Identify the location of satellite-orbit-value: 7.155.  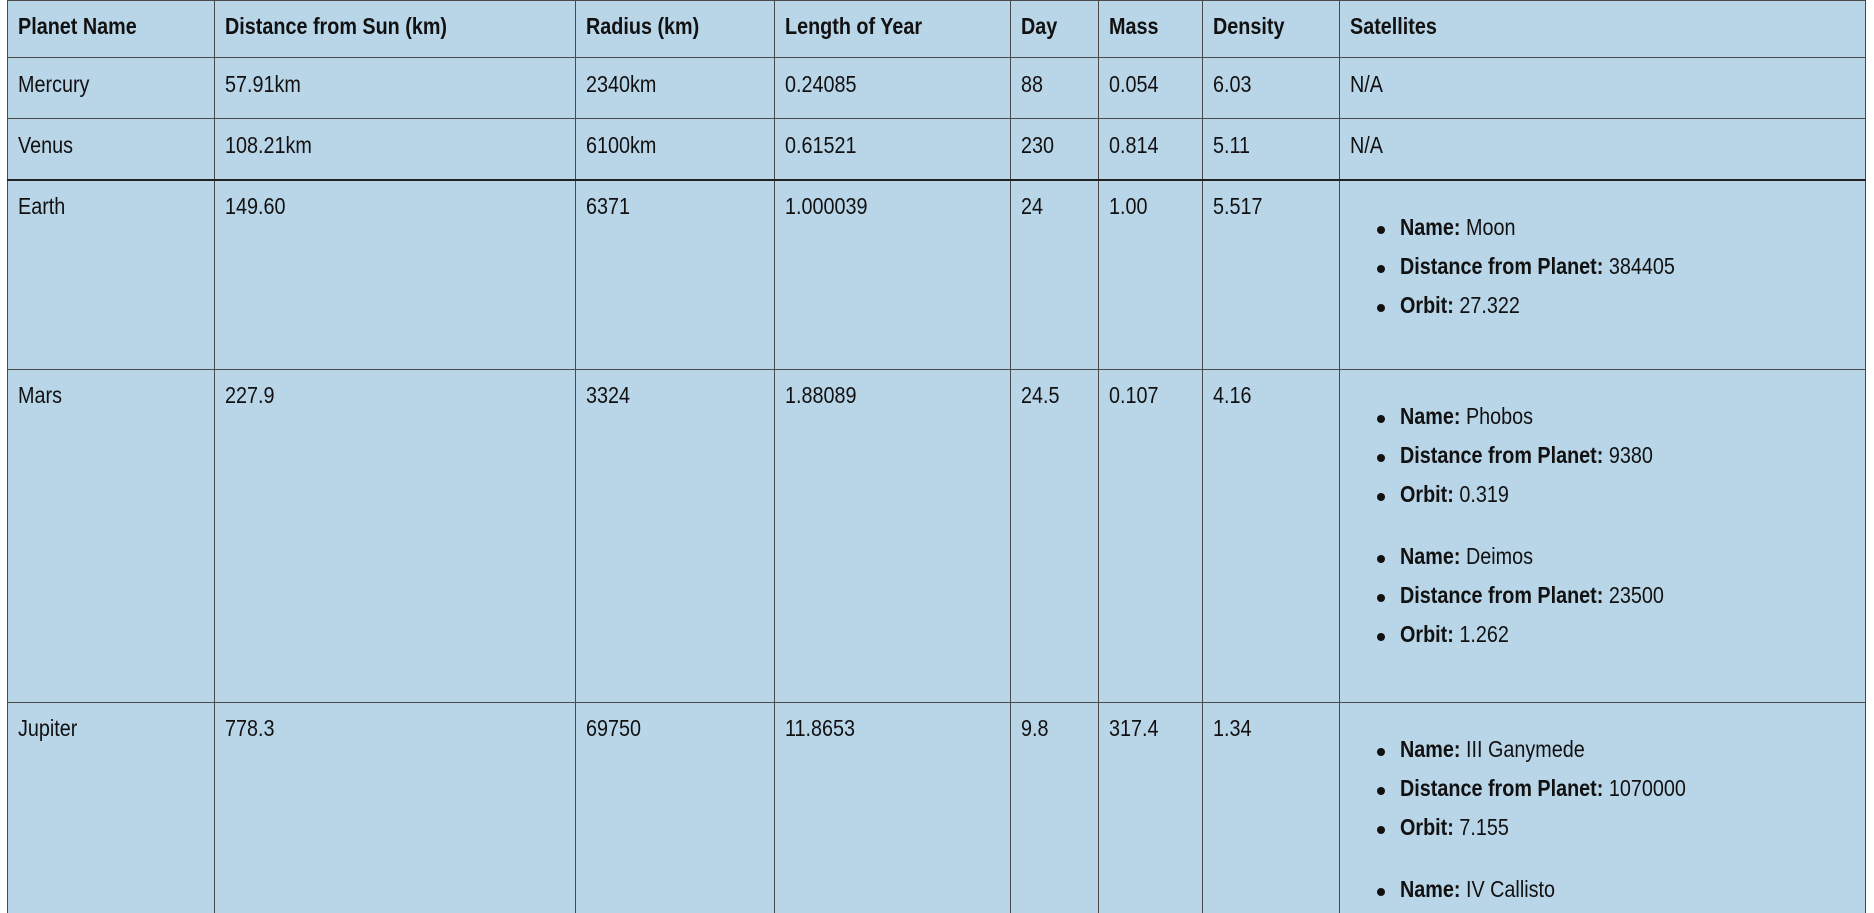
(1484, 827).